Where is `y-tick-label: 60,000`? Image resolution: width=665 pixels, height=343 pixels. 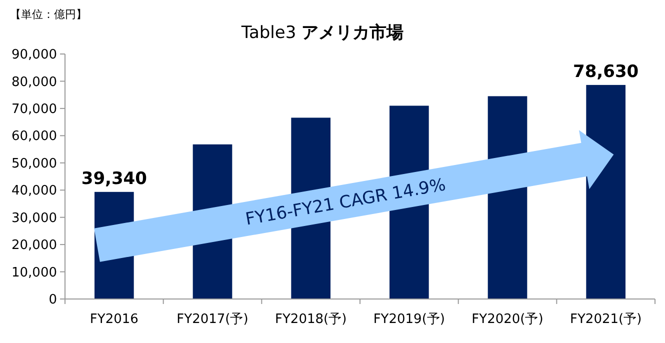
y-tick-label: 60,000 is located at coordinates (34, 136).